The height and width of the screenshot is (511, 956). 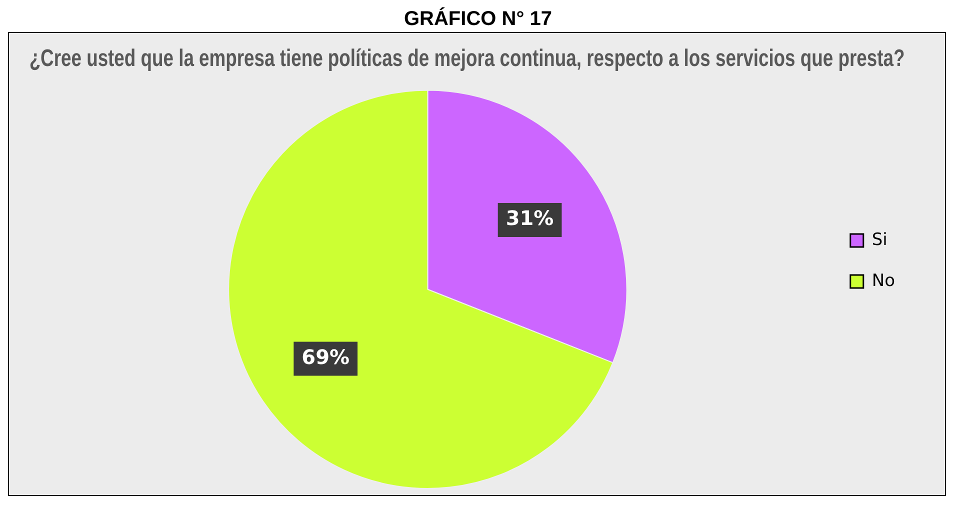 I want to click on text: GRÁFICO N° 17, so click(x=478, y=20).